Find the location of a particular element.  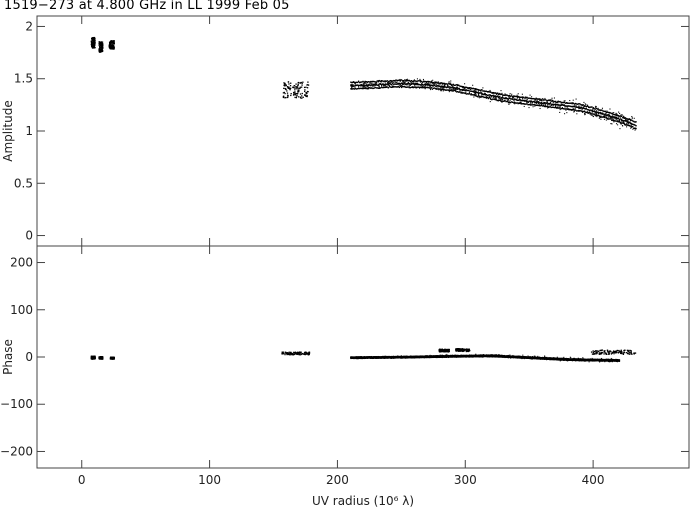

y-tick-label: −200 is located at coordinates (16, 451).